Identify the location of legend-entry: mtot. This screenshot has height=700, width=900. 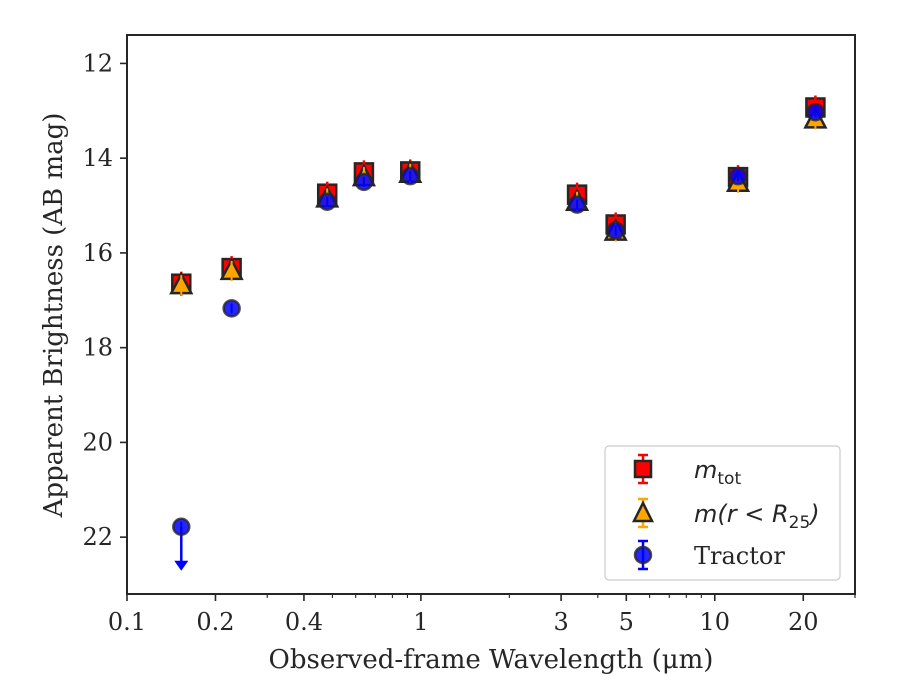
(687, 471).